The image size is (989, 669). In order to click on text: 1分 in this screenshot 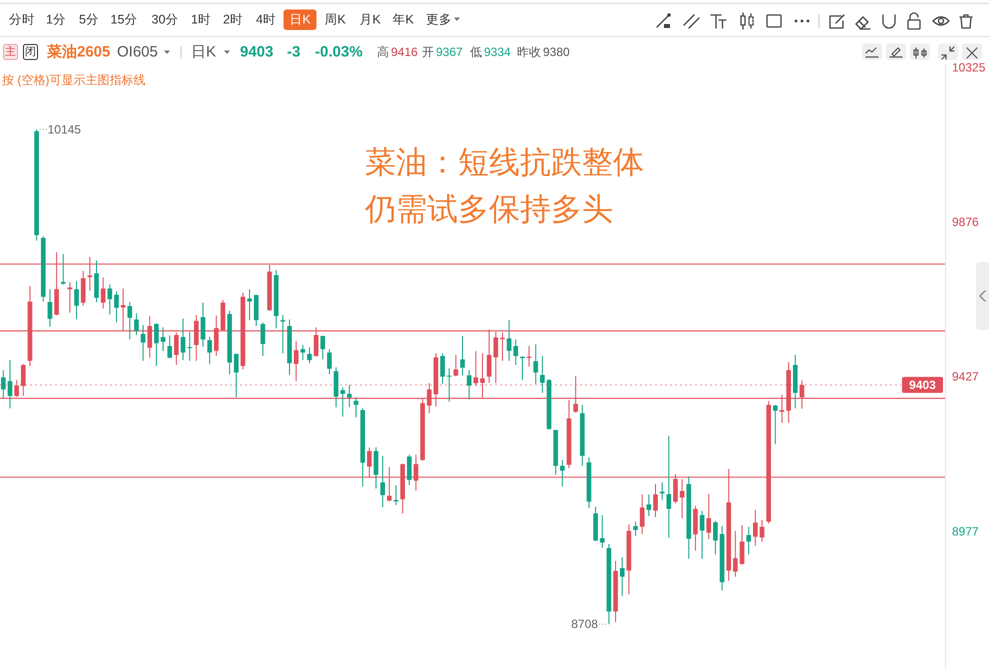, I will do `click(56, 19)`.